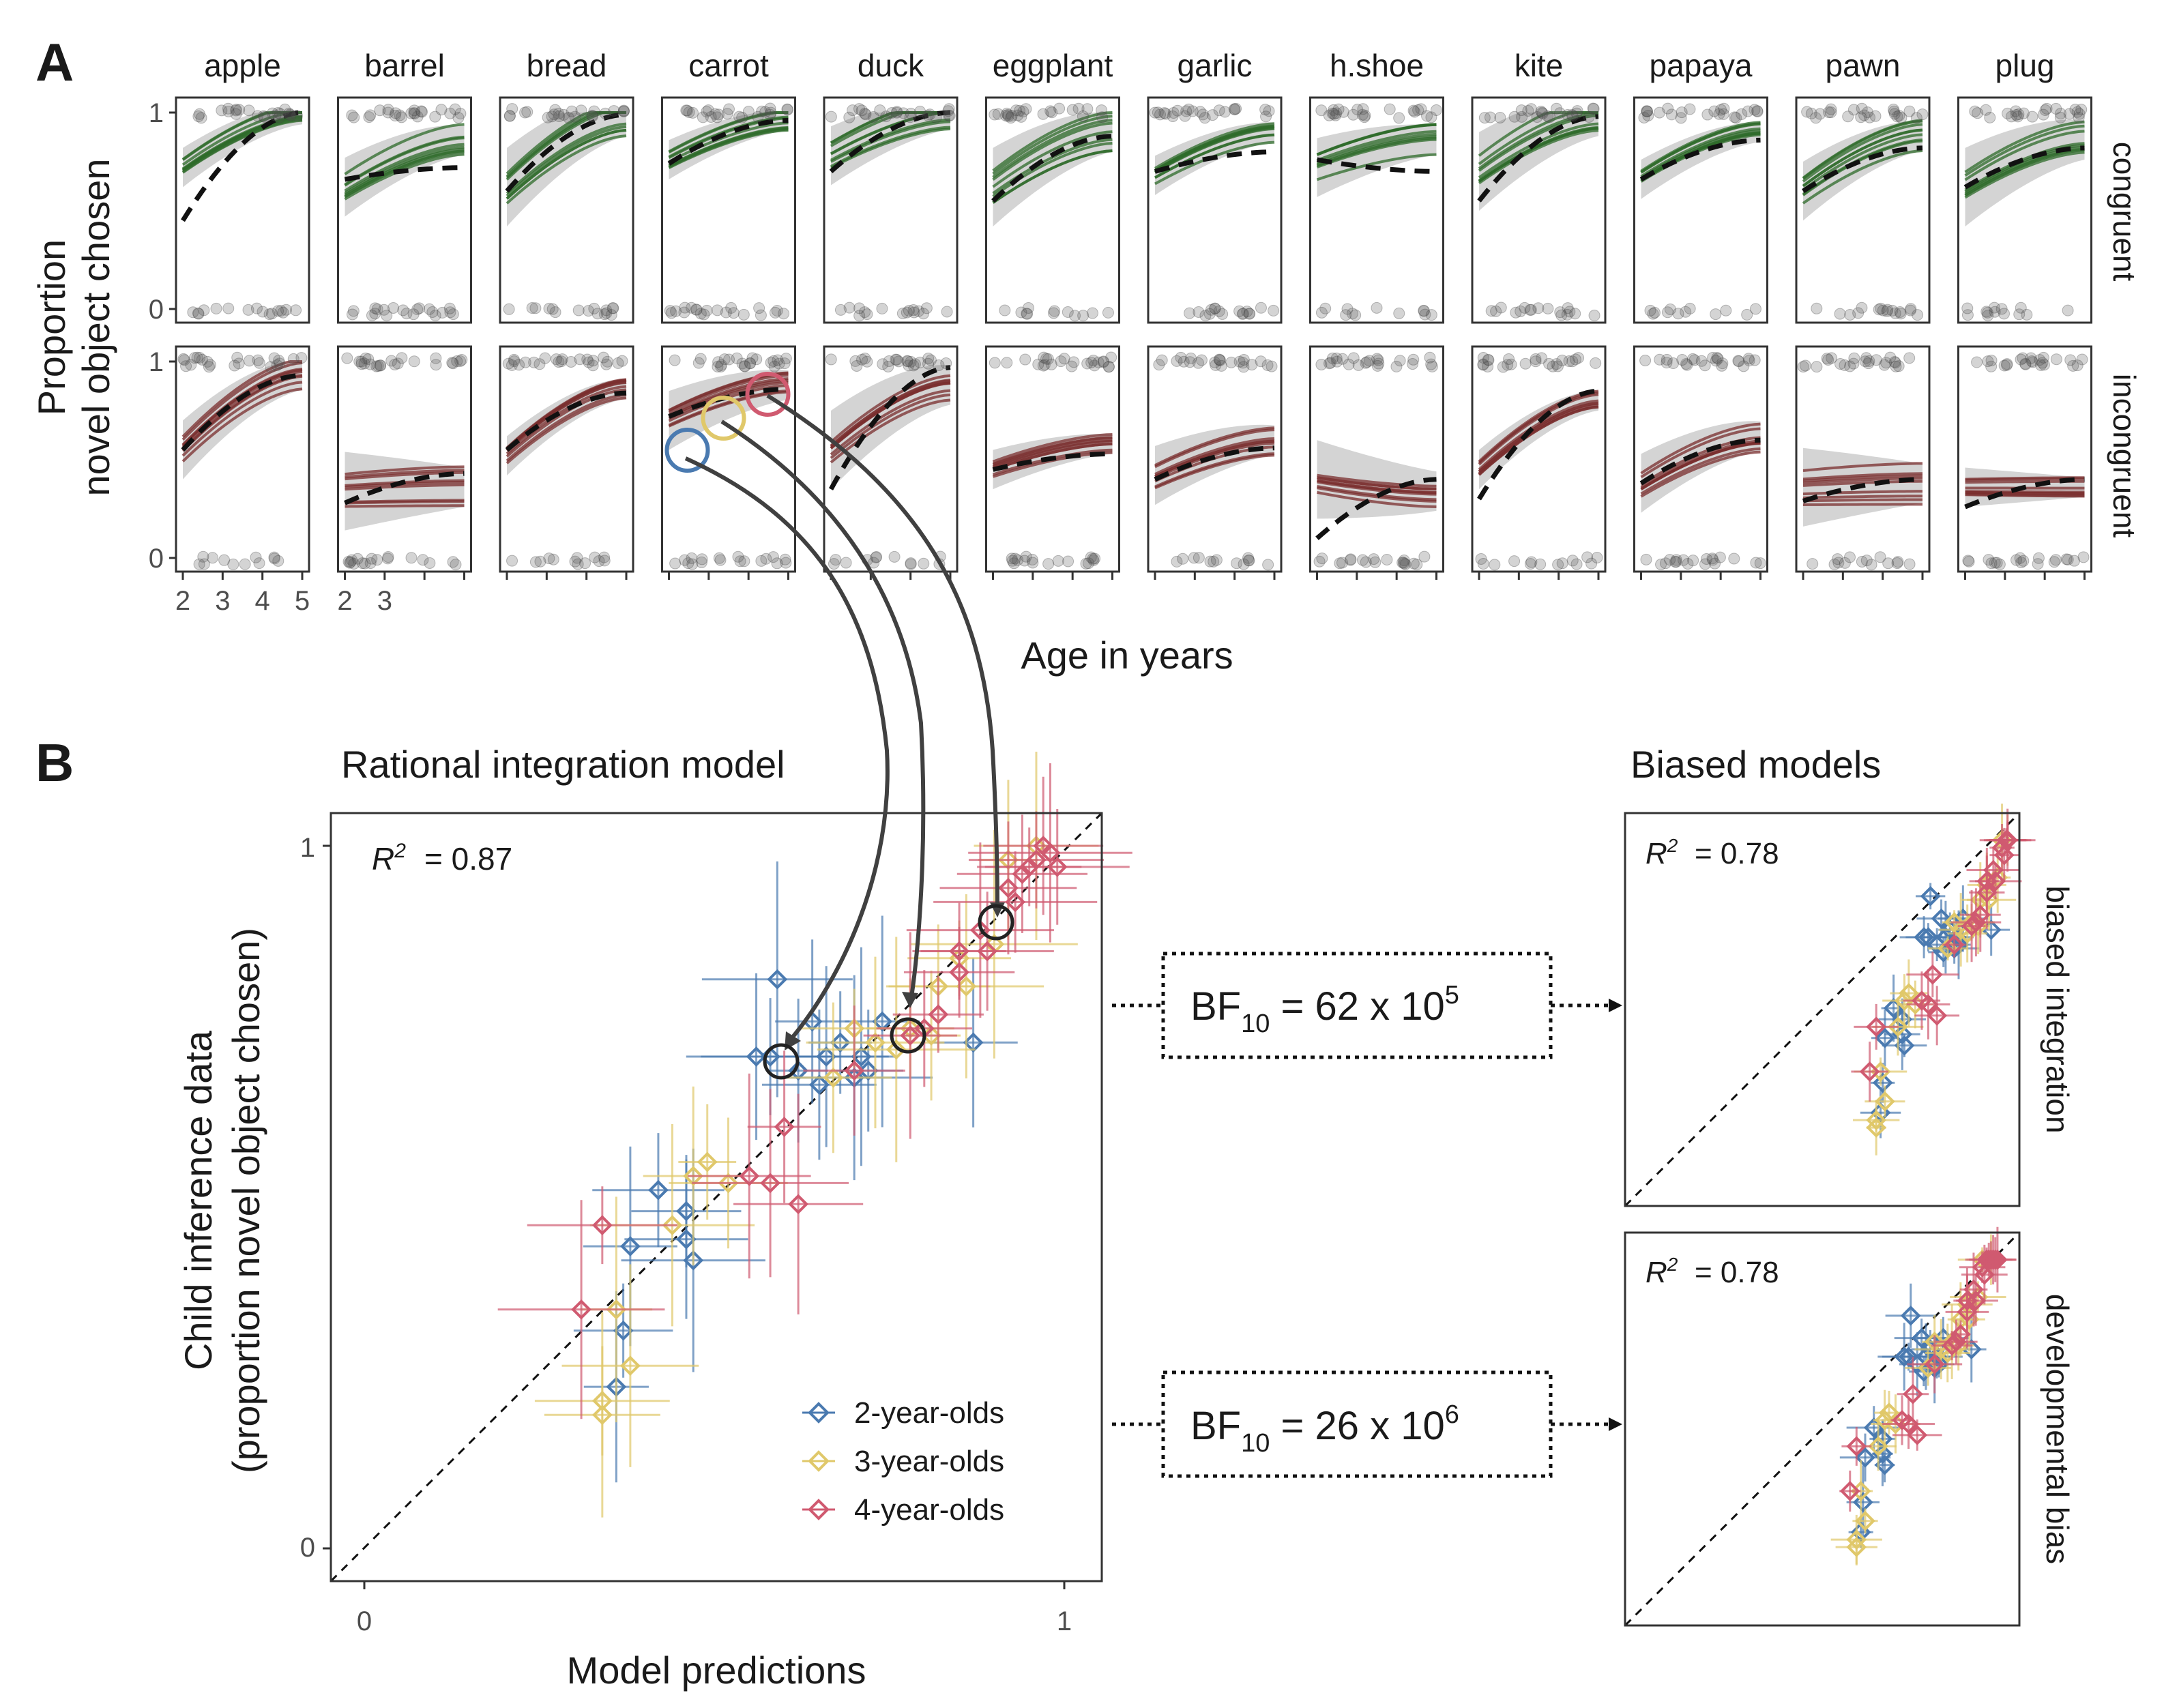 The width and height of the screenshot is (2164, 1708). Describe the element at coordinates (405, 492) in the screenshot. I see `model-ribbon` at that location.